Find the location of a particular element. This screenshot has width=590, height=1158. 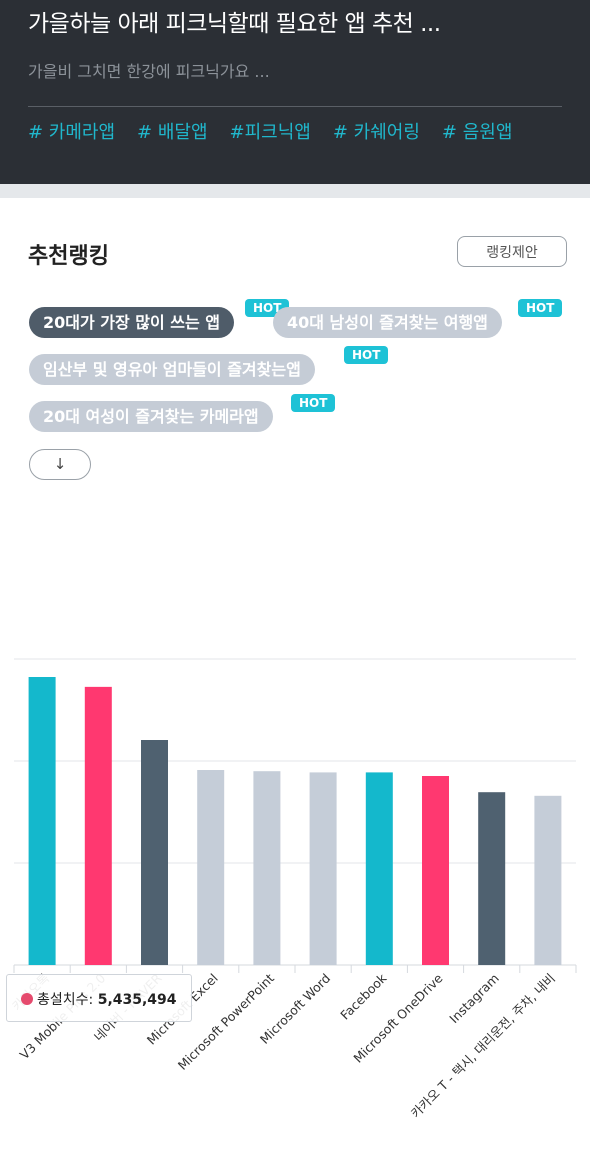

arrow-down-icon: ↓ is located at coordinates (60, 464).